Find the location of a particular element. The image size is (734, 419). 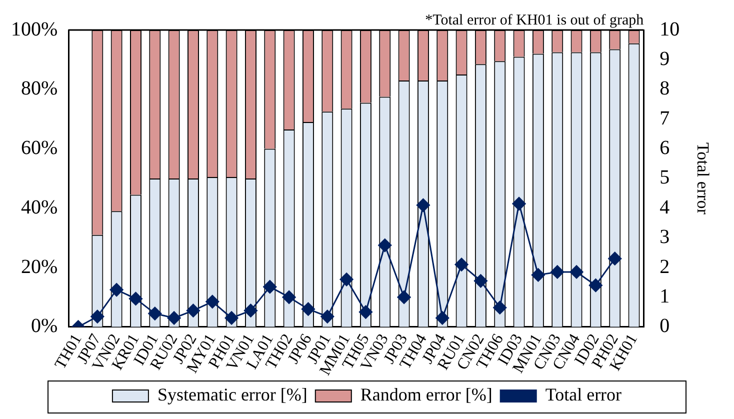

y-tick-label: 40% is located at coordinates (39, 207).